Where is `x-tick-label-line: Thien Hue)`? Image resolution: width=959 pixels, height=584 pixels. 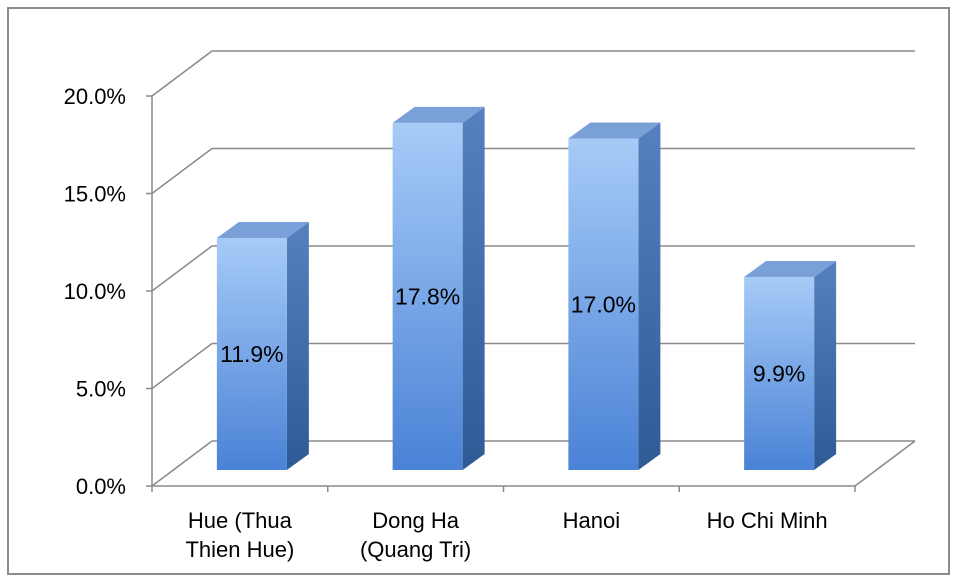
x-tick-label-line: Thien Hue) is located at coordinates (239, 549).